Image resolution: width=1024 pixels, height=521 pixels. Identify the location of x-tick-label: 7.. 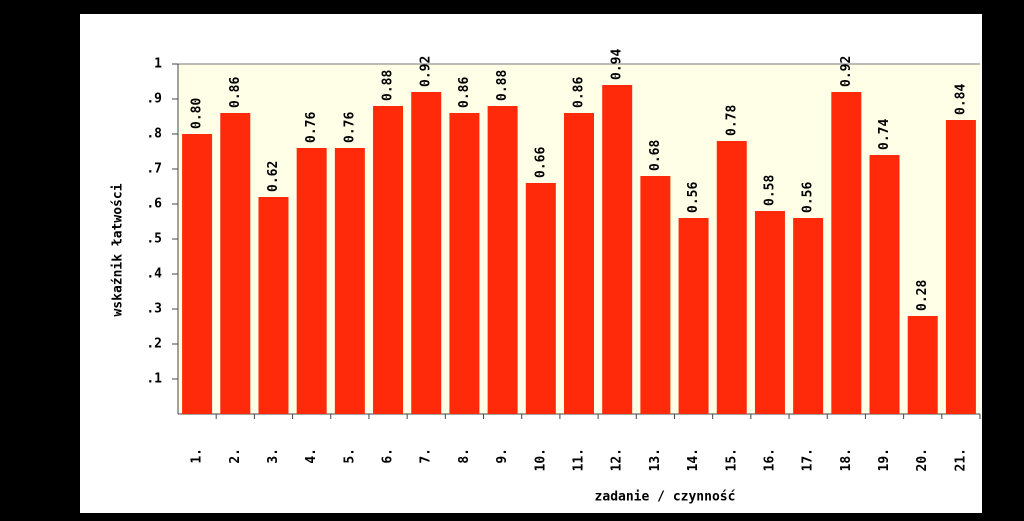
(426, 456).